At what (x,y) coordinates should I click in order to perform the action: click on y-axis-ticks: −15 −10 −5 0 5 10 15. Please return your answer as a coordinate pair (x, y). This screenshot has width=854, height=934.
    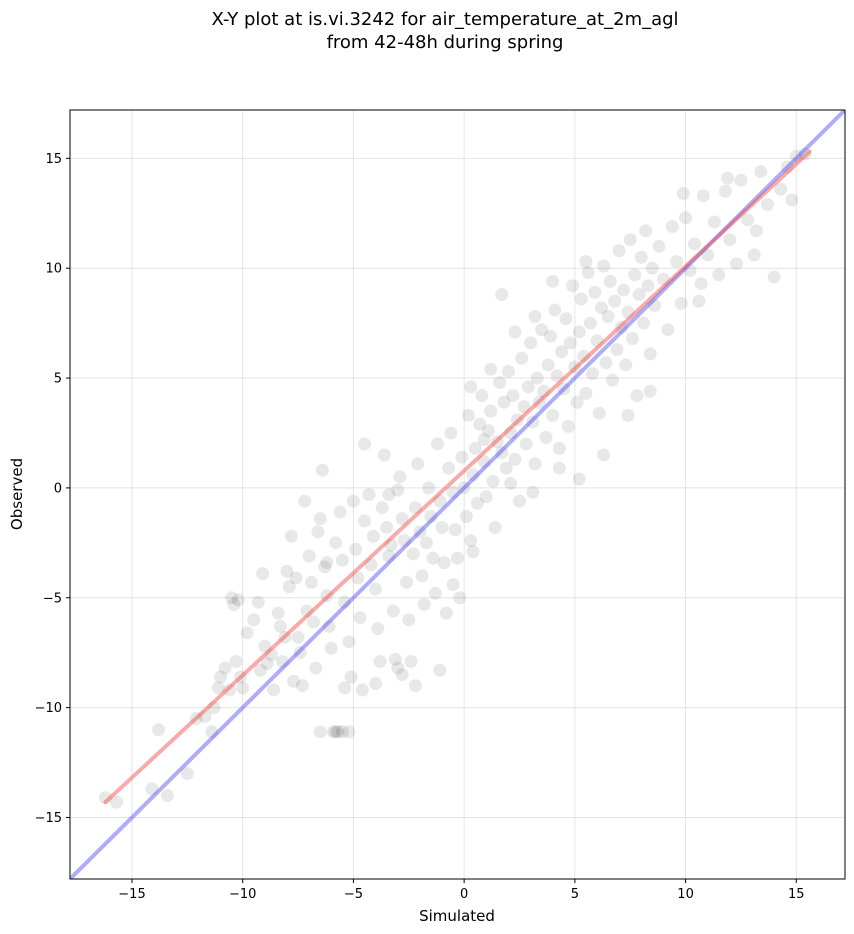
    Looking at the image, I should click on (52, 489).